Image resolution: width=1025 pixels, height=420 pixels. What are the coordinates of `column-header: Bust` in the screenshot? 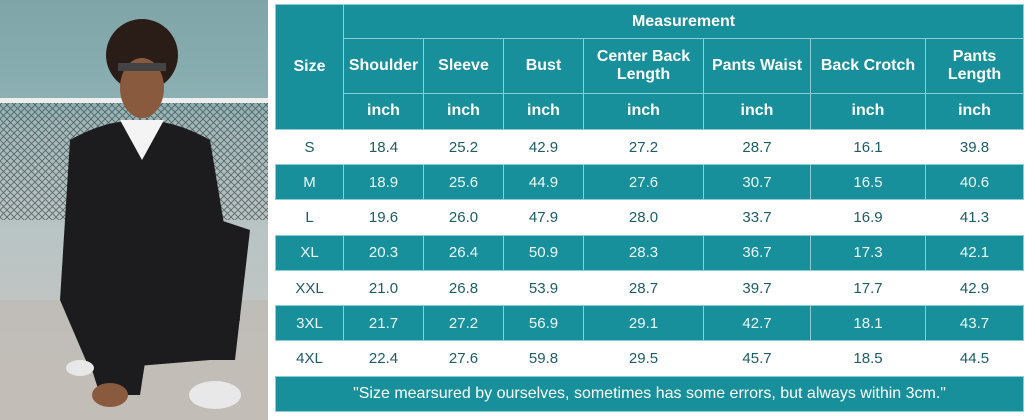 It's located at (543, 66).